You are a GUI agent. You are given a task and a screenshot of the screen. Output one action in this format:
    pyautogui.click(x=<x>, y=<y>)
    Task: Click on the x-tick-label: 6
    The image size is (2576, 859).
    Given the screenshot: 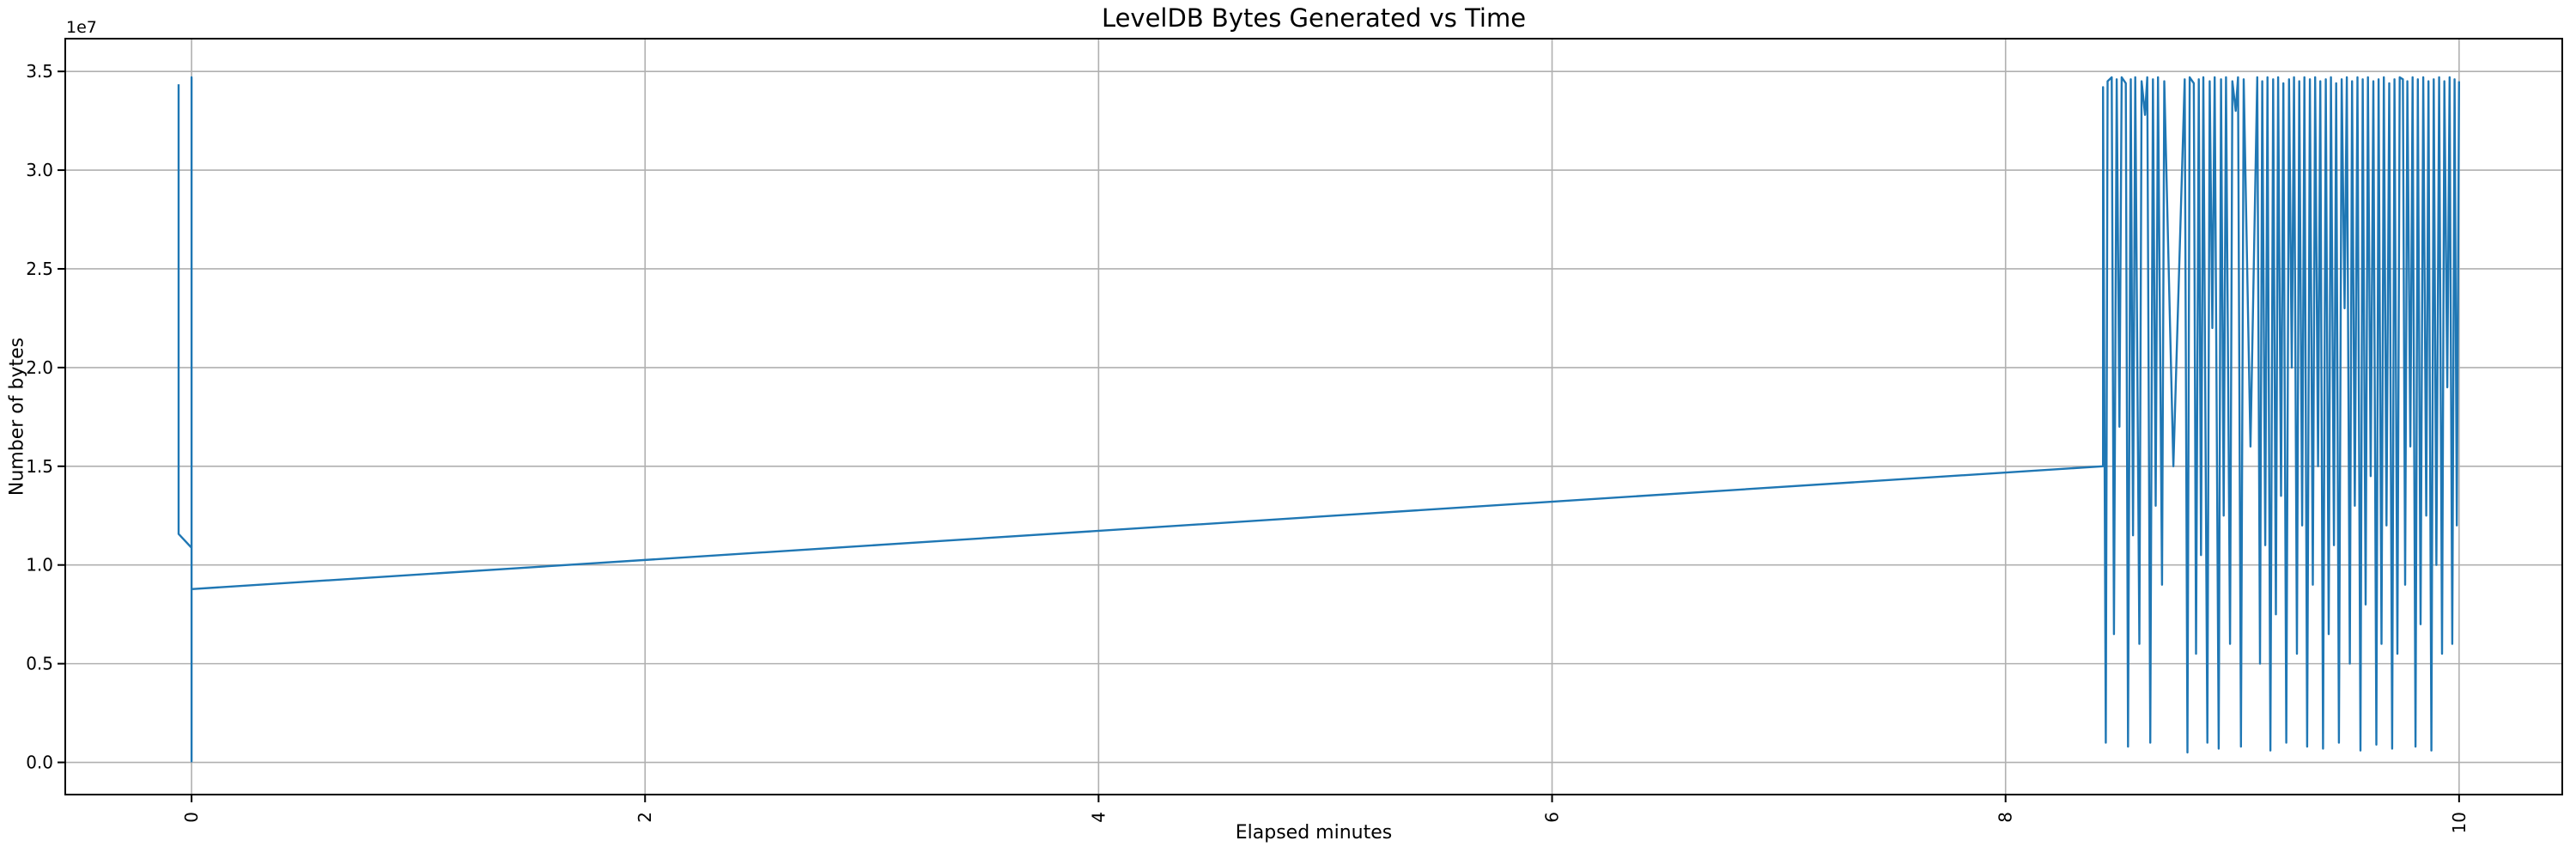 What is the action you would take?
    pyautogui.click(x=1553, y=817)
    